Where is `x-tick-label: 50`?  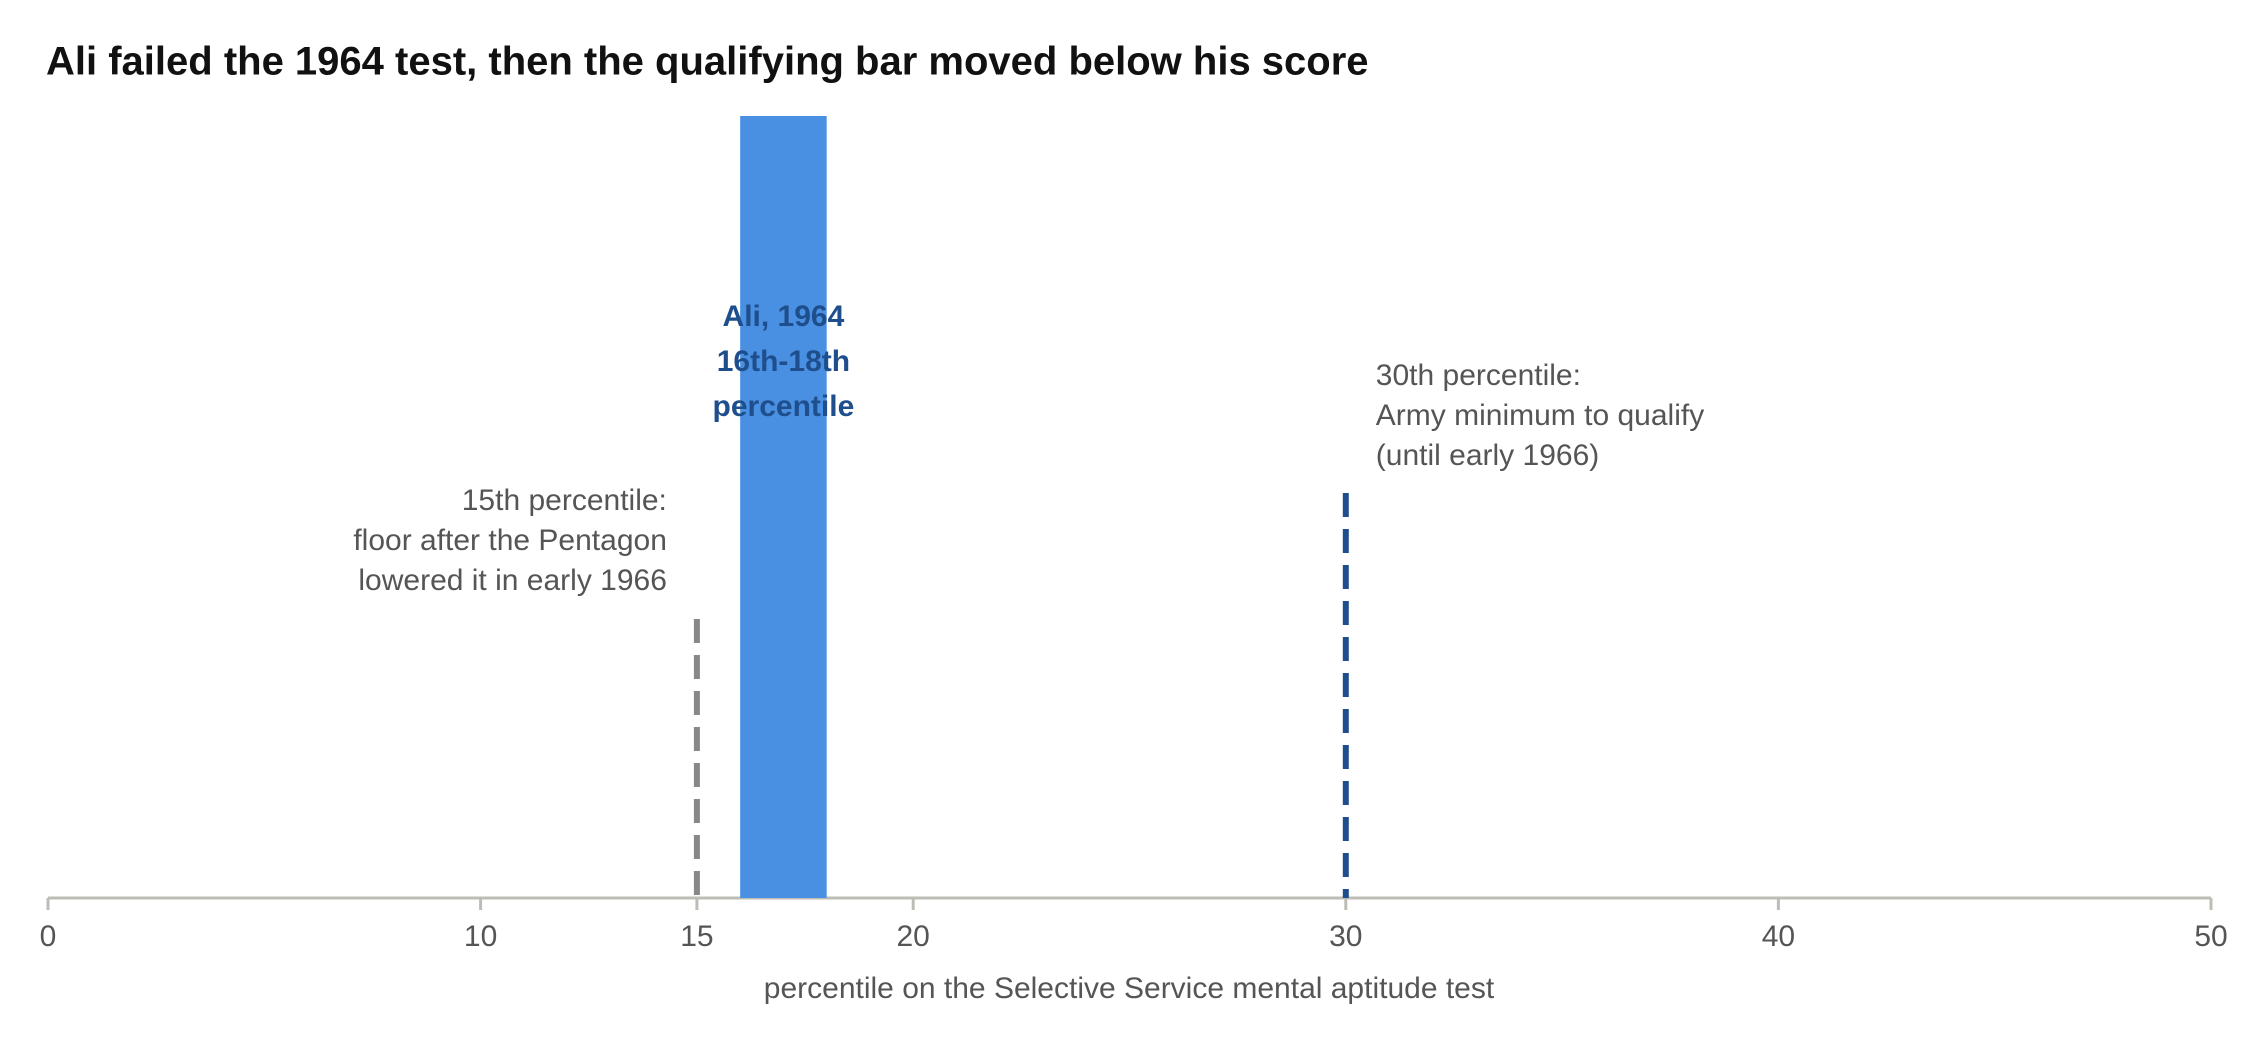 x-tick-label: 50 is located at coordinates (2210, 936).